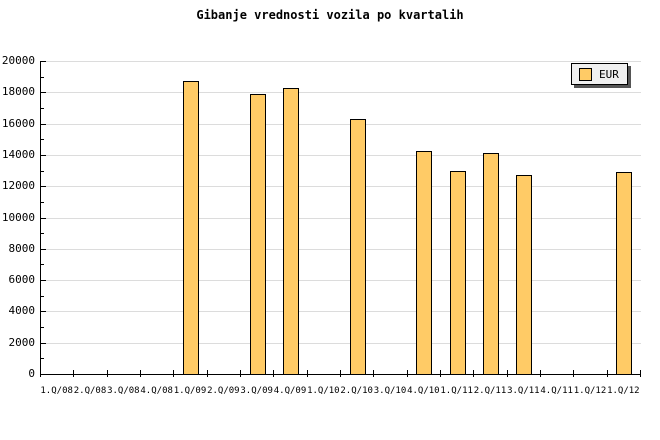 The height and width of the screenshot is (440, 660). I want to click on bar-7-4q09, so click(291, 231).